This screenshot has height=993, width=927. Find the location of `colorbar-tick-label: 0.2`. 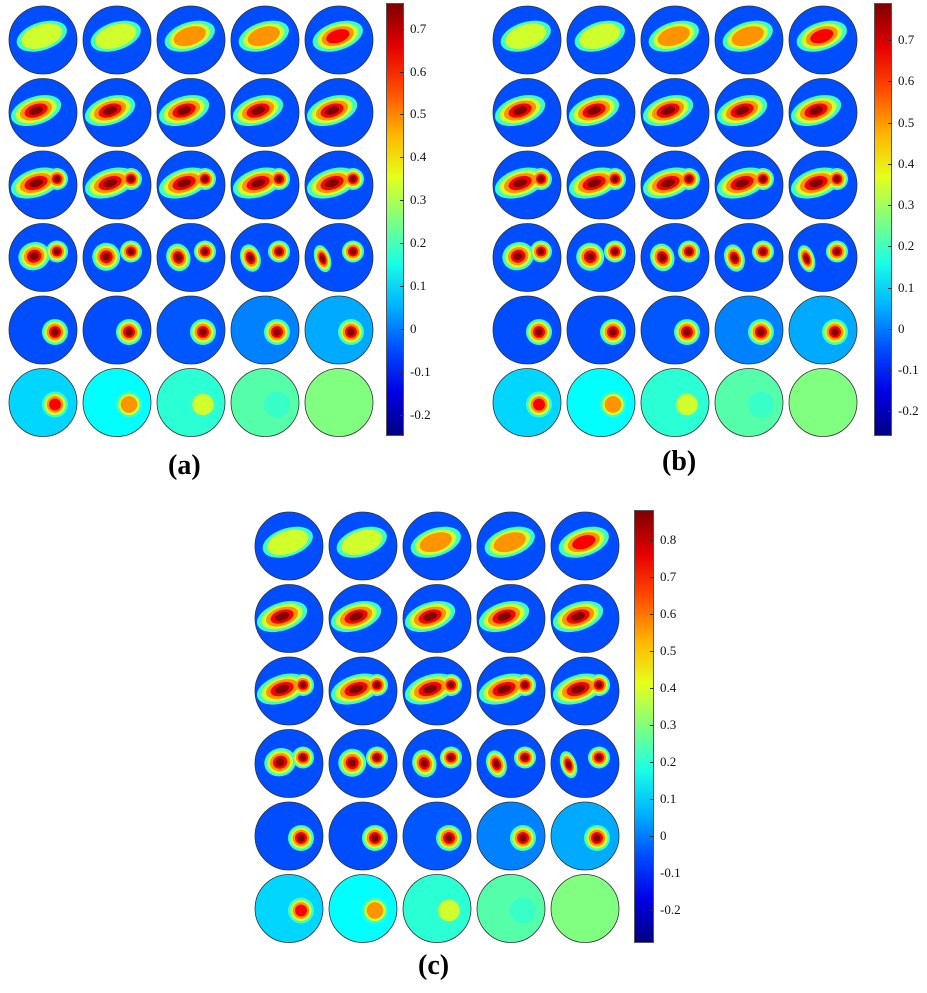

colorbar-tick-label: 0.2 is located at coordinates (668, 761).